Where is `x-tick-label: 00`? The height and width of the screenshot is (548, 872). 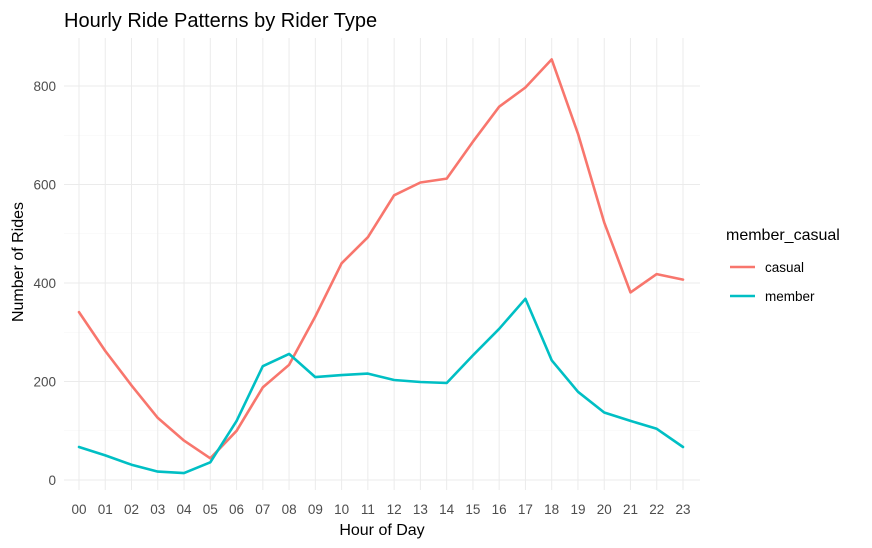
x-tick-label: 00 is located at coordinates (78, 509).